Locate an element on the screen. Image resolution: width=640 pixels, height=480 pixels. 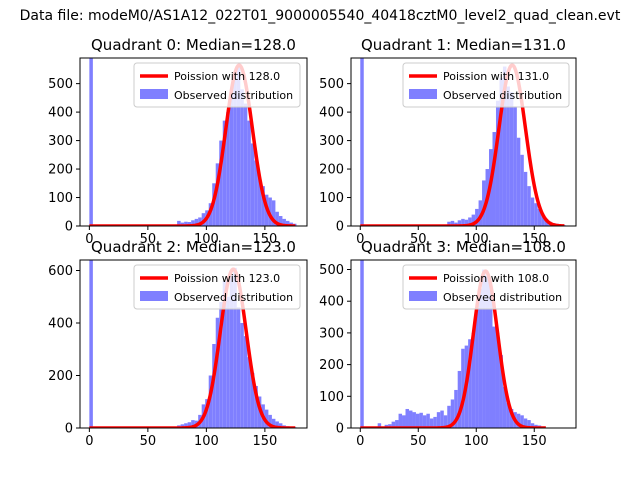
legend-label-poisson: Poission with 128.0 is located at coordinates (227, 76).